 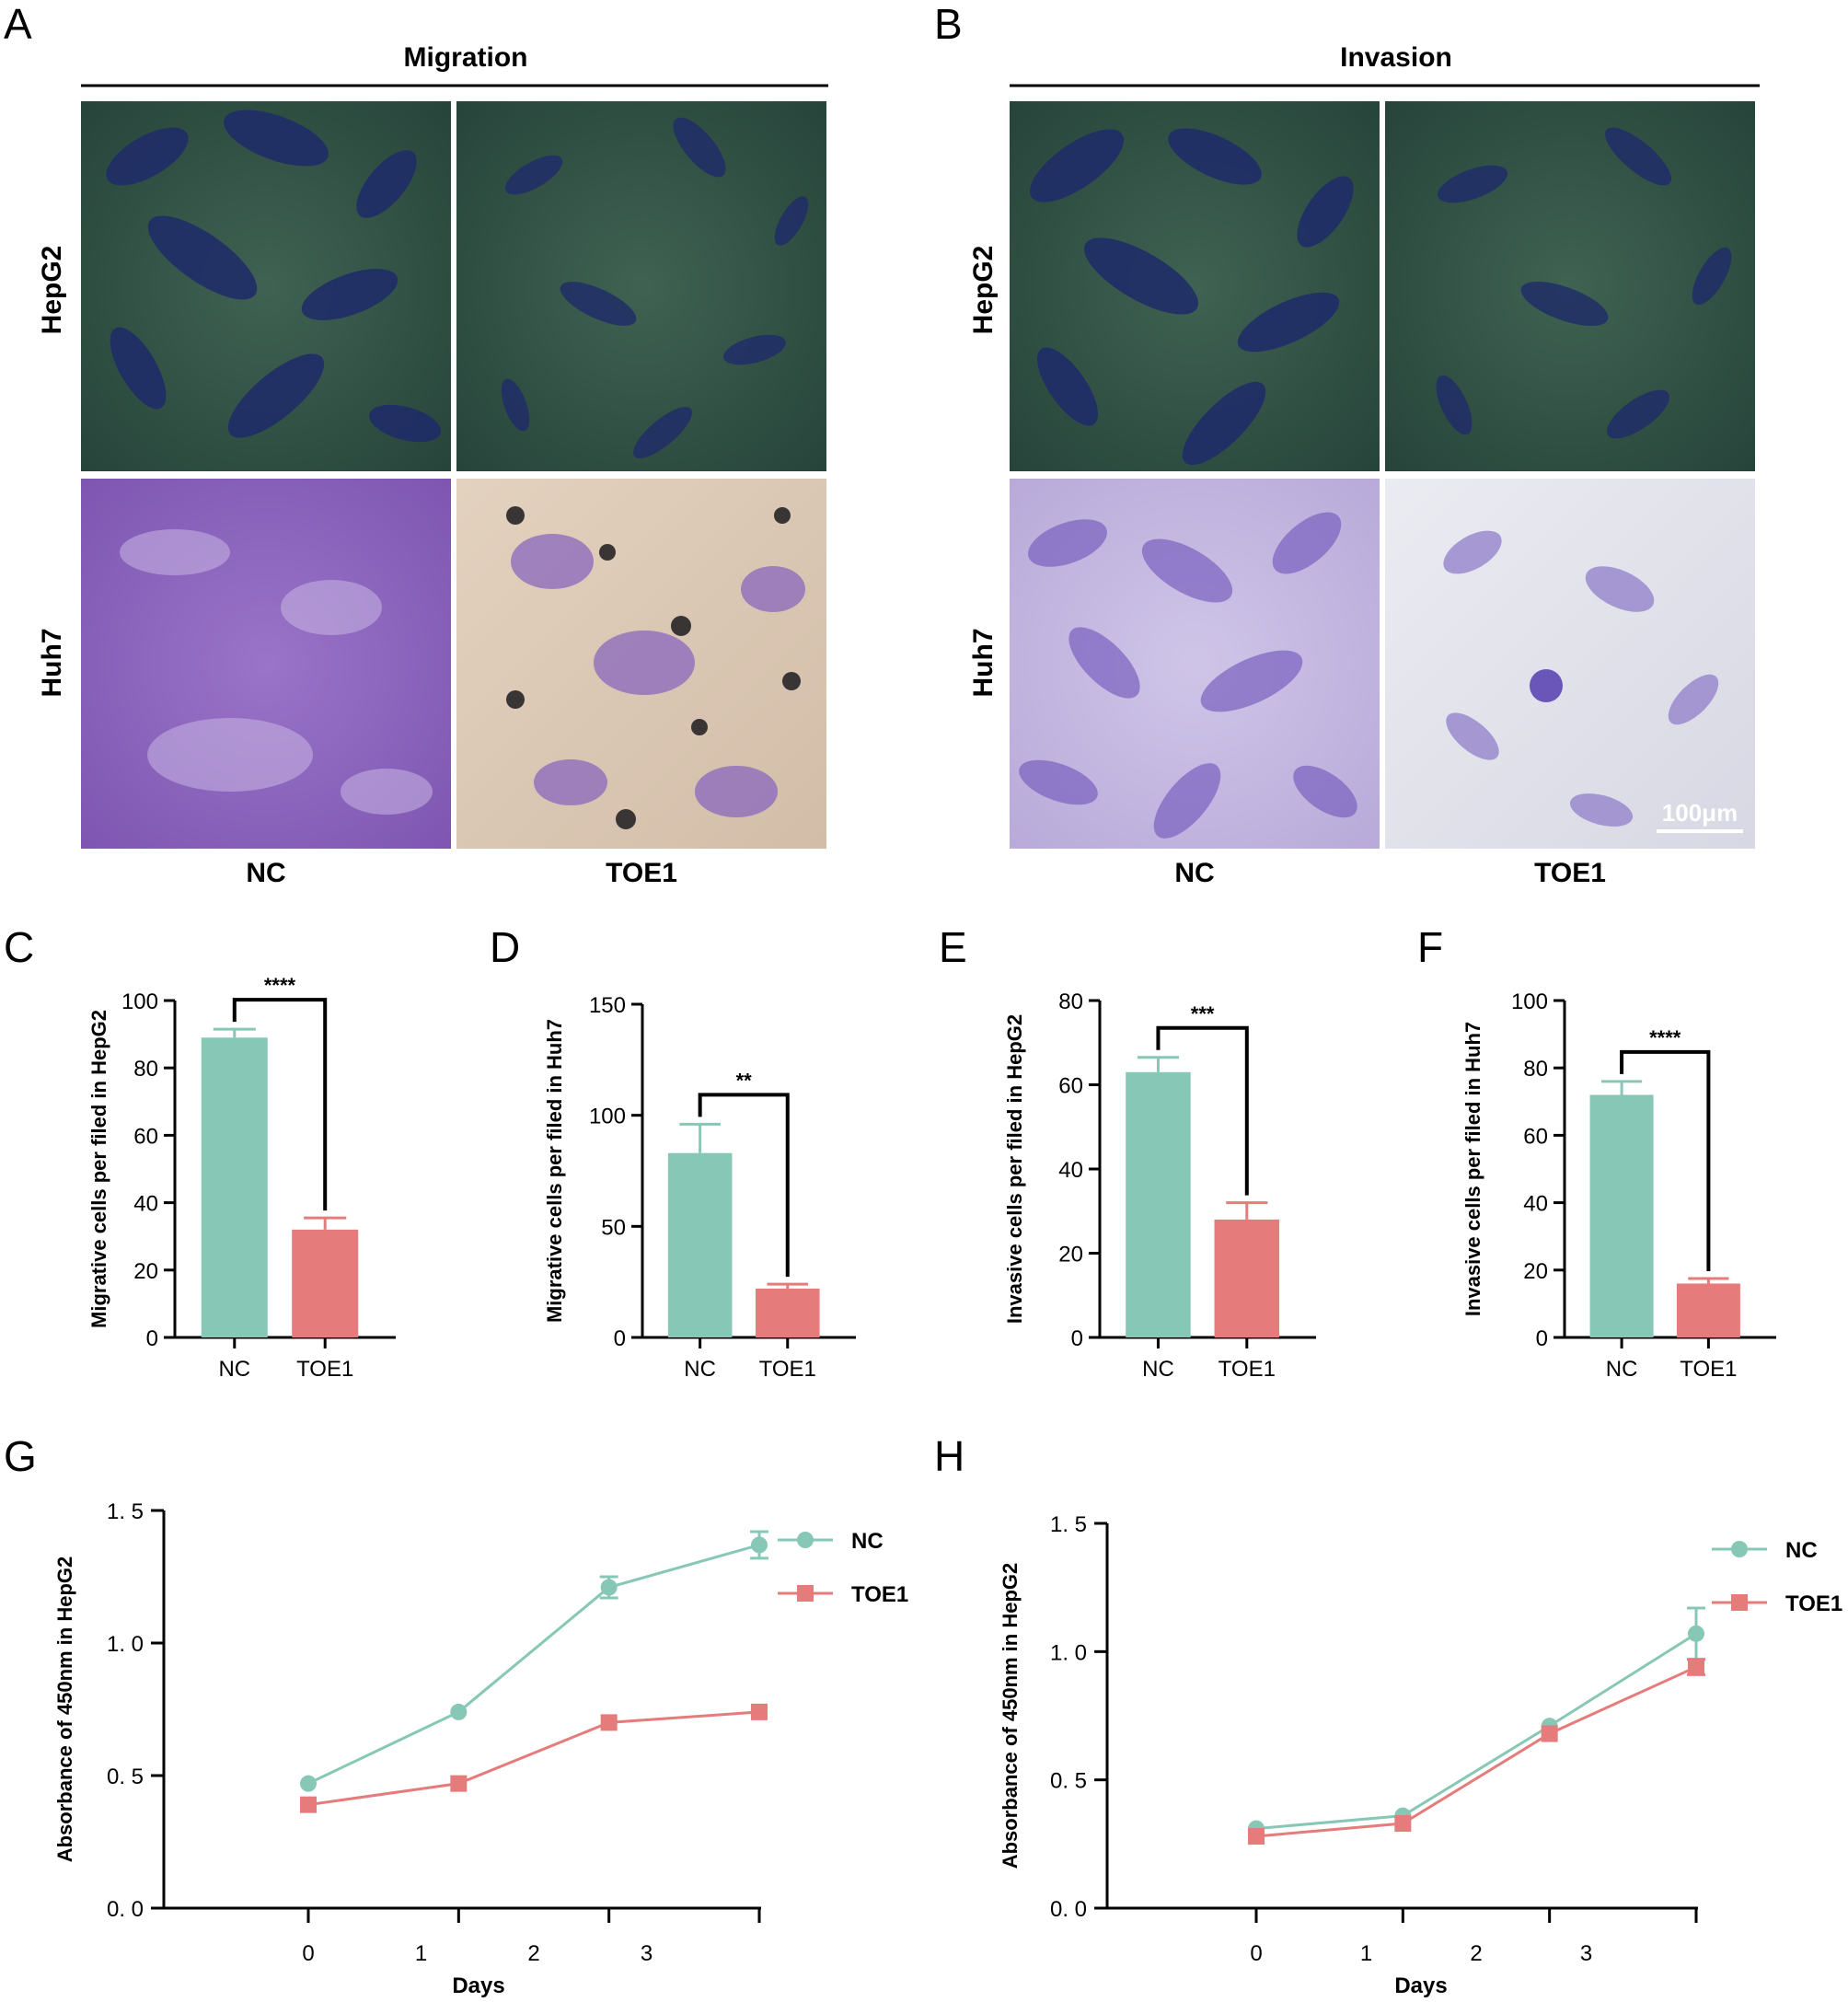 I want to click on chart-d-significance-bracket, so click(x=744, y=1185).